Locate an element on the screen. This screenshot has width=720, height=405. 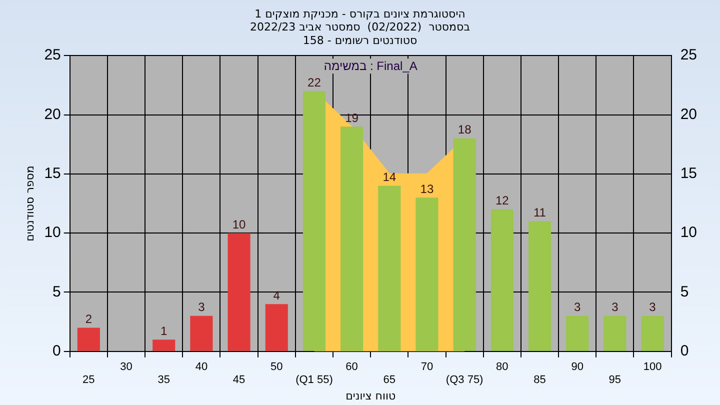
x-tick-label: 50 is located at coordinates (276, 367).